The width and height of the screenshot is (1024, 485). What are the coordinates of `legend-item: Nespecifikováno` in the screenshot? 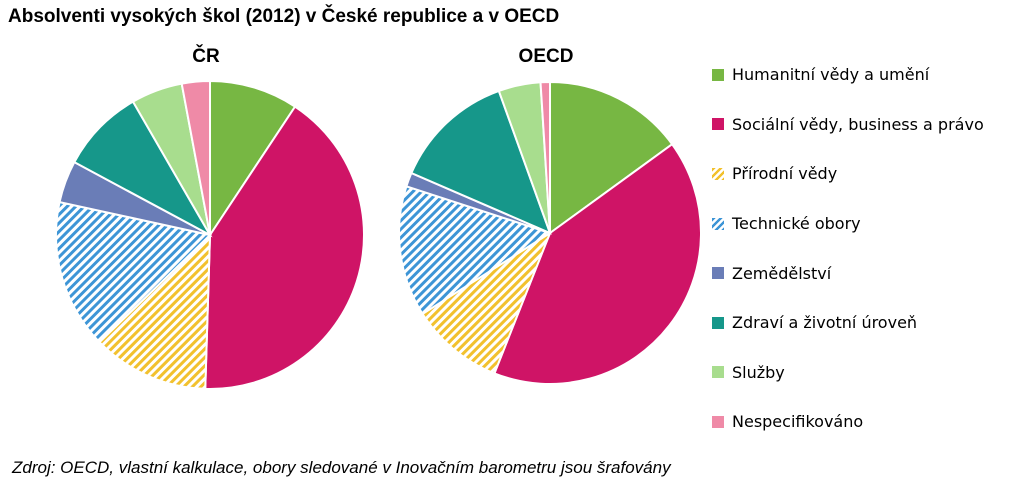 It's located at (848, 422).